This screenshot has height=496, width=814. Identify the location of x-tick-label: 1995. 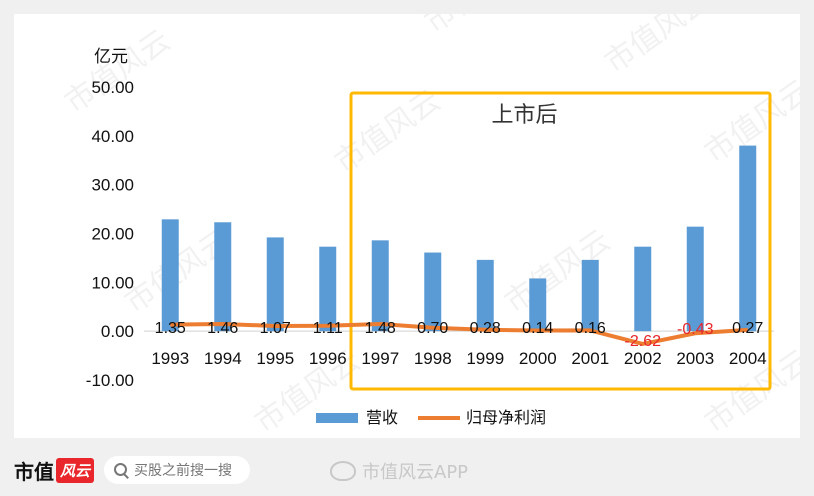
(275, 358).